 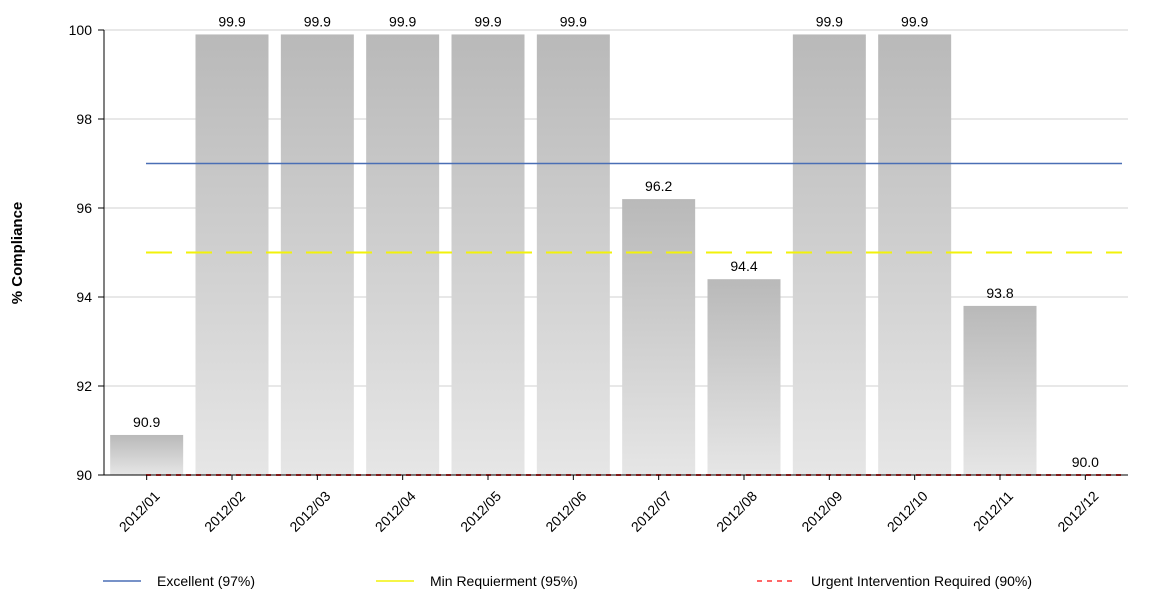 What do you see at coordinates (146, 422) in the screenshot?
I see `data-label: 90.9` at bounding box center [146, 422].